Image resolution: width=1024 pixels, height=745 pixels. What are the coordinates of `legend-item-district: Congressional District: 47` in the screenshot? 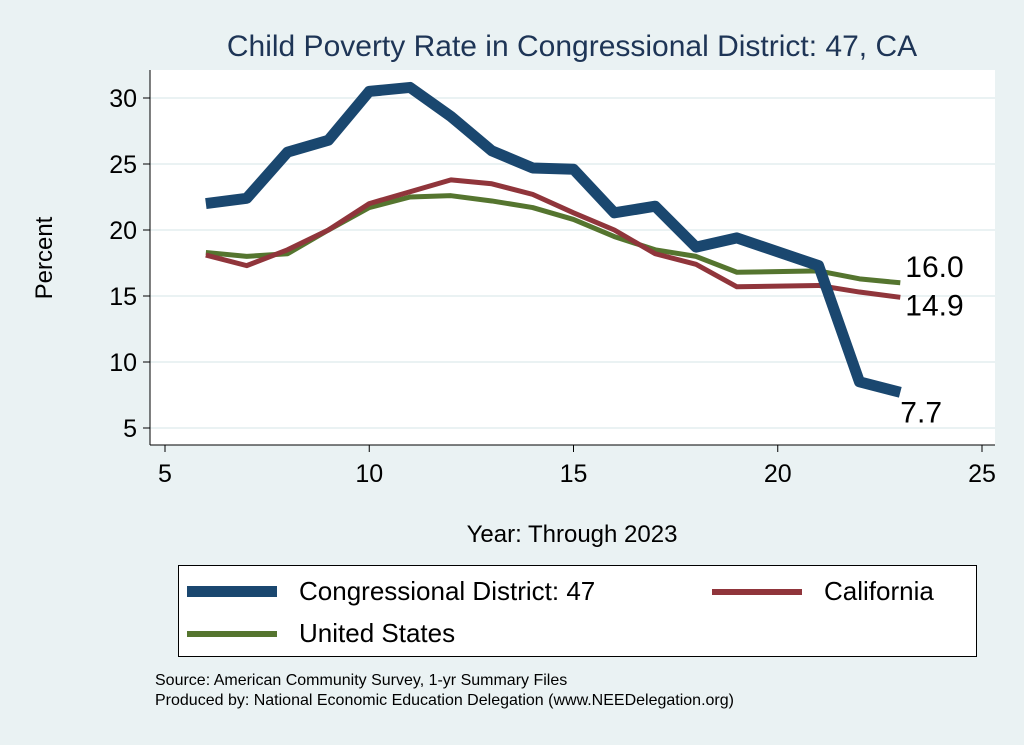 It's located at (391, 591).